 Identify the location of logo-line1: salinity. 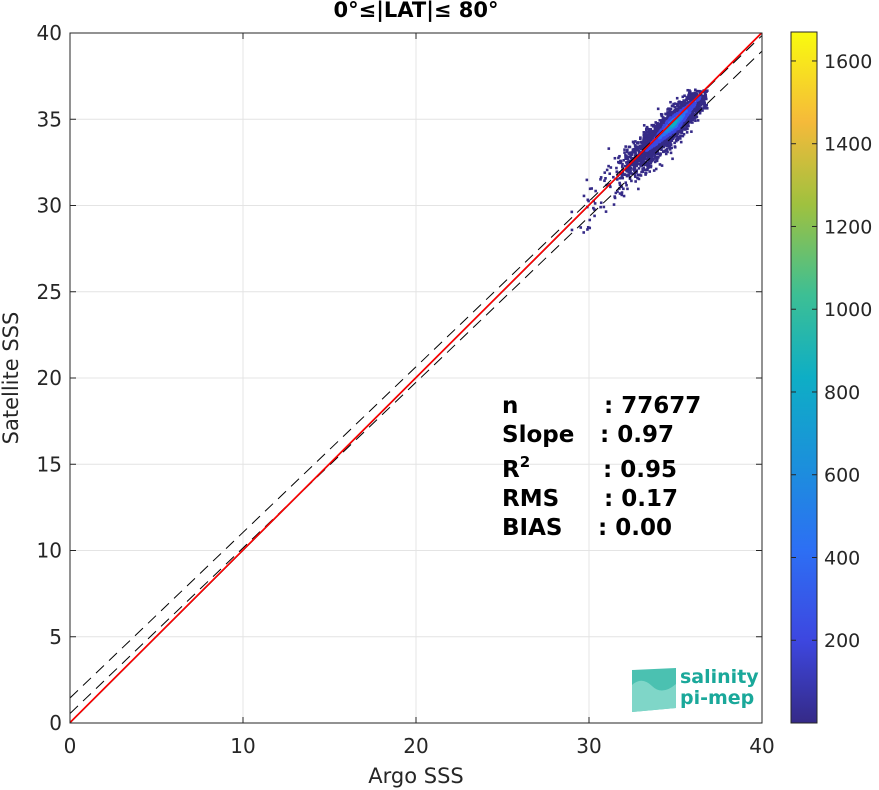
(719, 677).